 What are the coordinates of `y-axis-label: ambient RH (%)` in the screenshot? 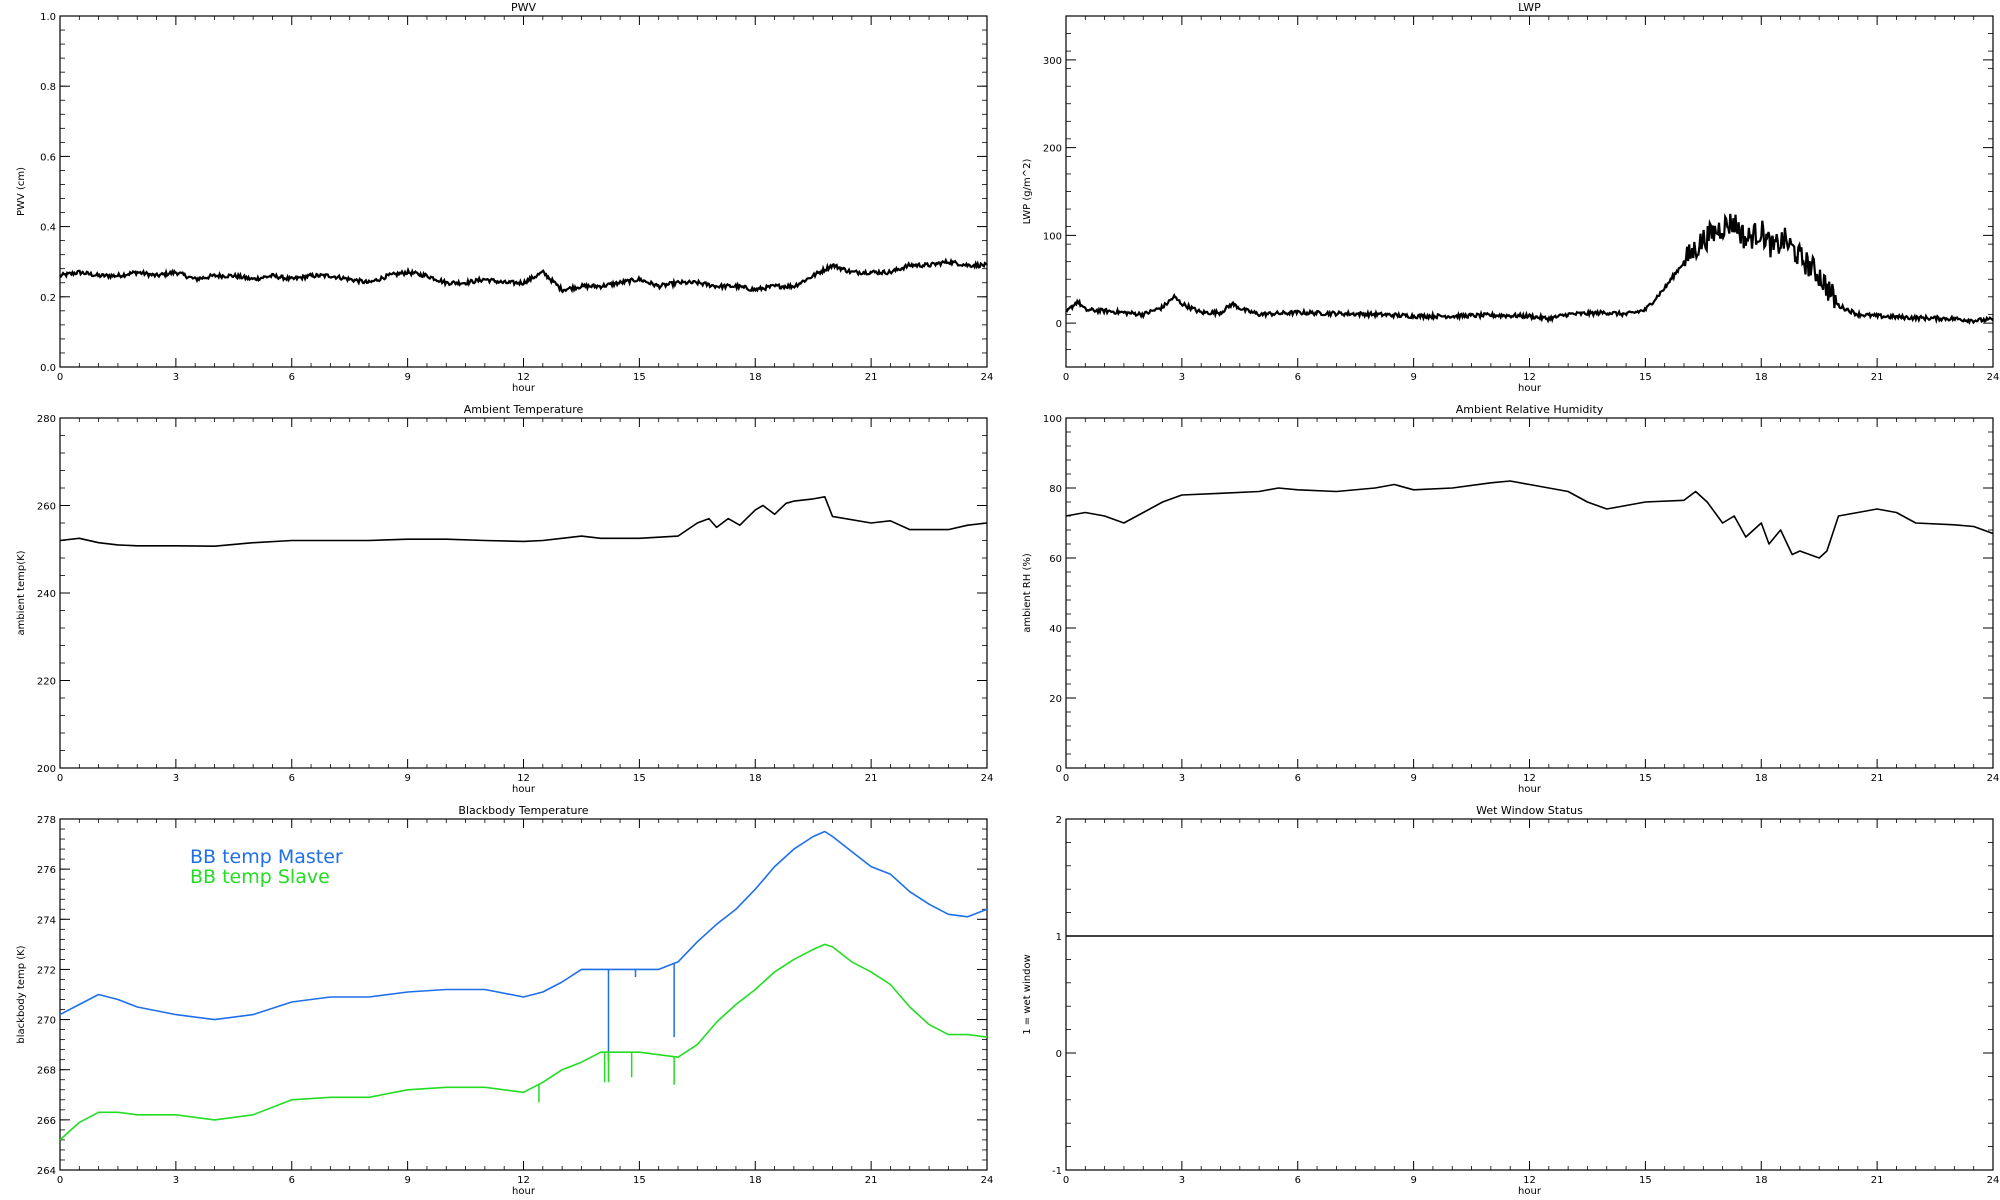 It's located at (1027, 593).